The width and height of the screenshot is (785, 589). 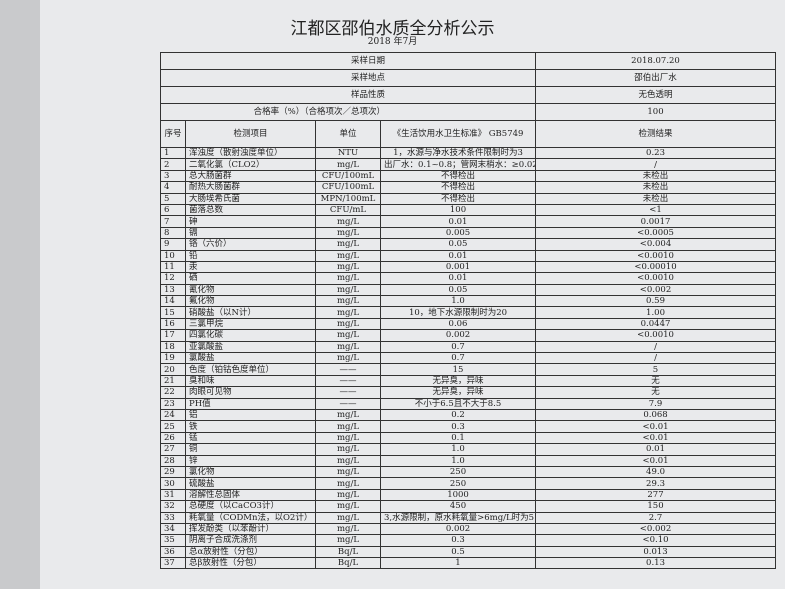 I want to click on cell: 铝, so click(x=250, y=415).